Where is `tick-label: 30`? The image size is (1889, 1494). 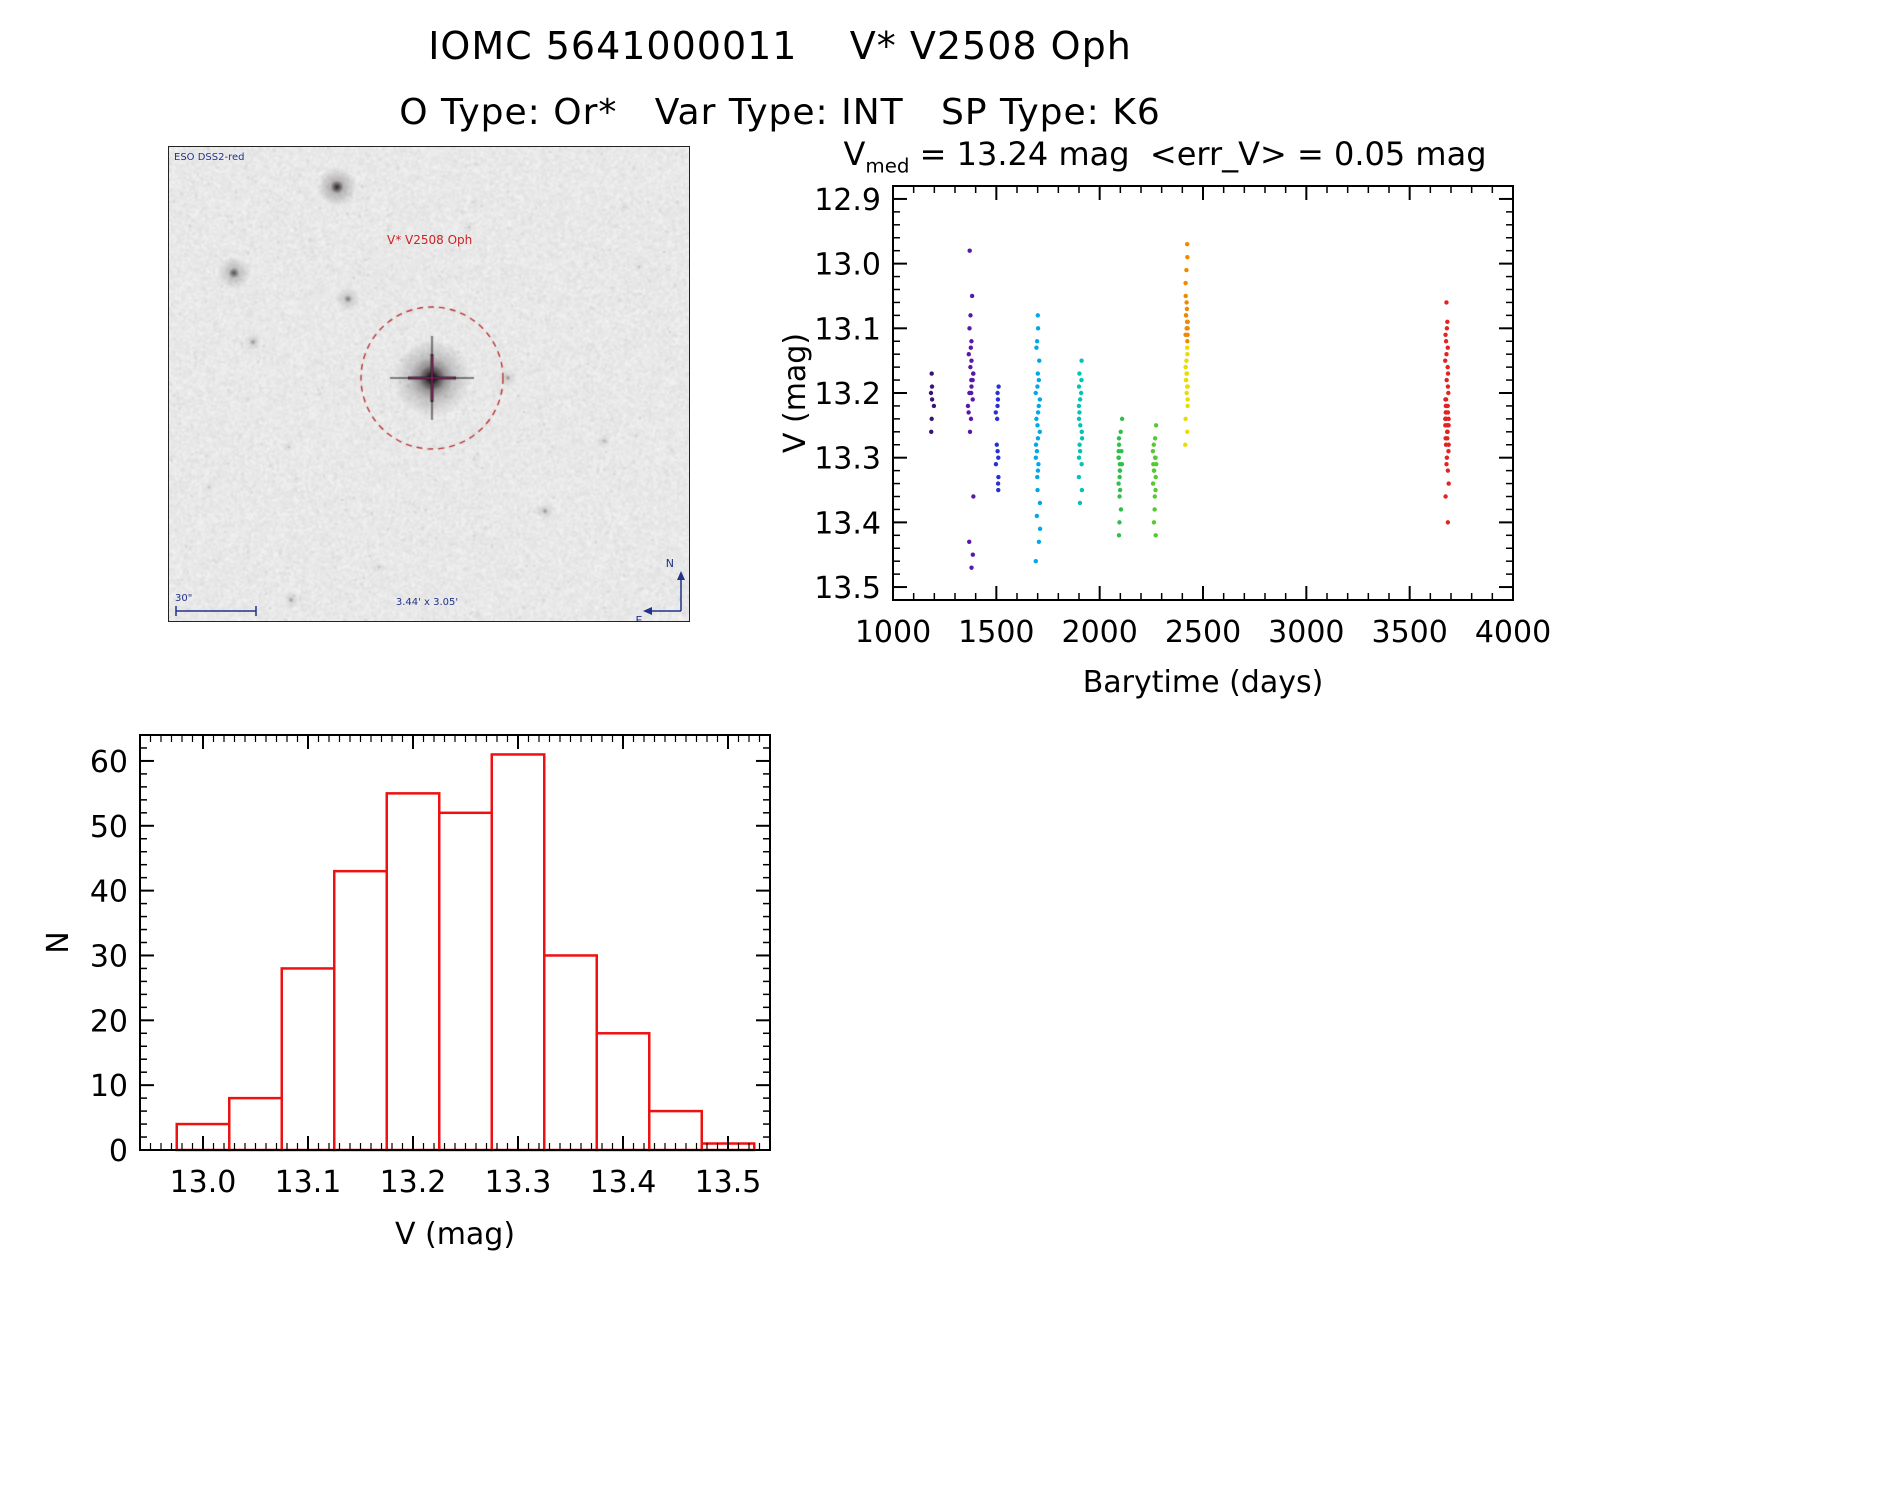 tick-label: 30 is located at coordinates (109, 956).